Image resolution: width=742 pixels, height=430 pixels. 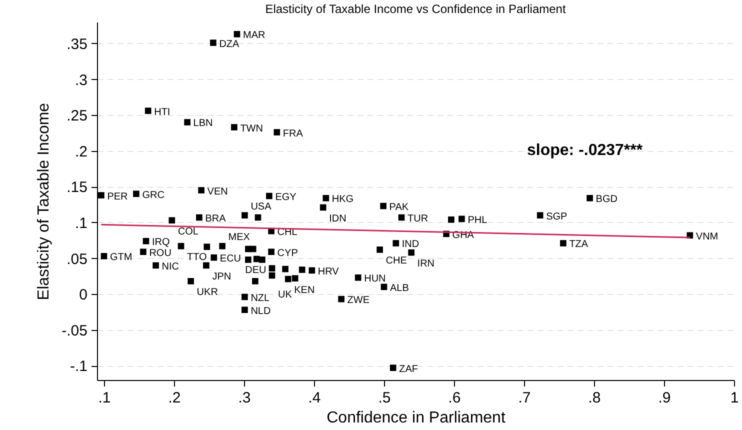 What do you see at coordinates (557, 216) in the screenshot?
I see `data-label: SGP` at bounding box center [557, 216].